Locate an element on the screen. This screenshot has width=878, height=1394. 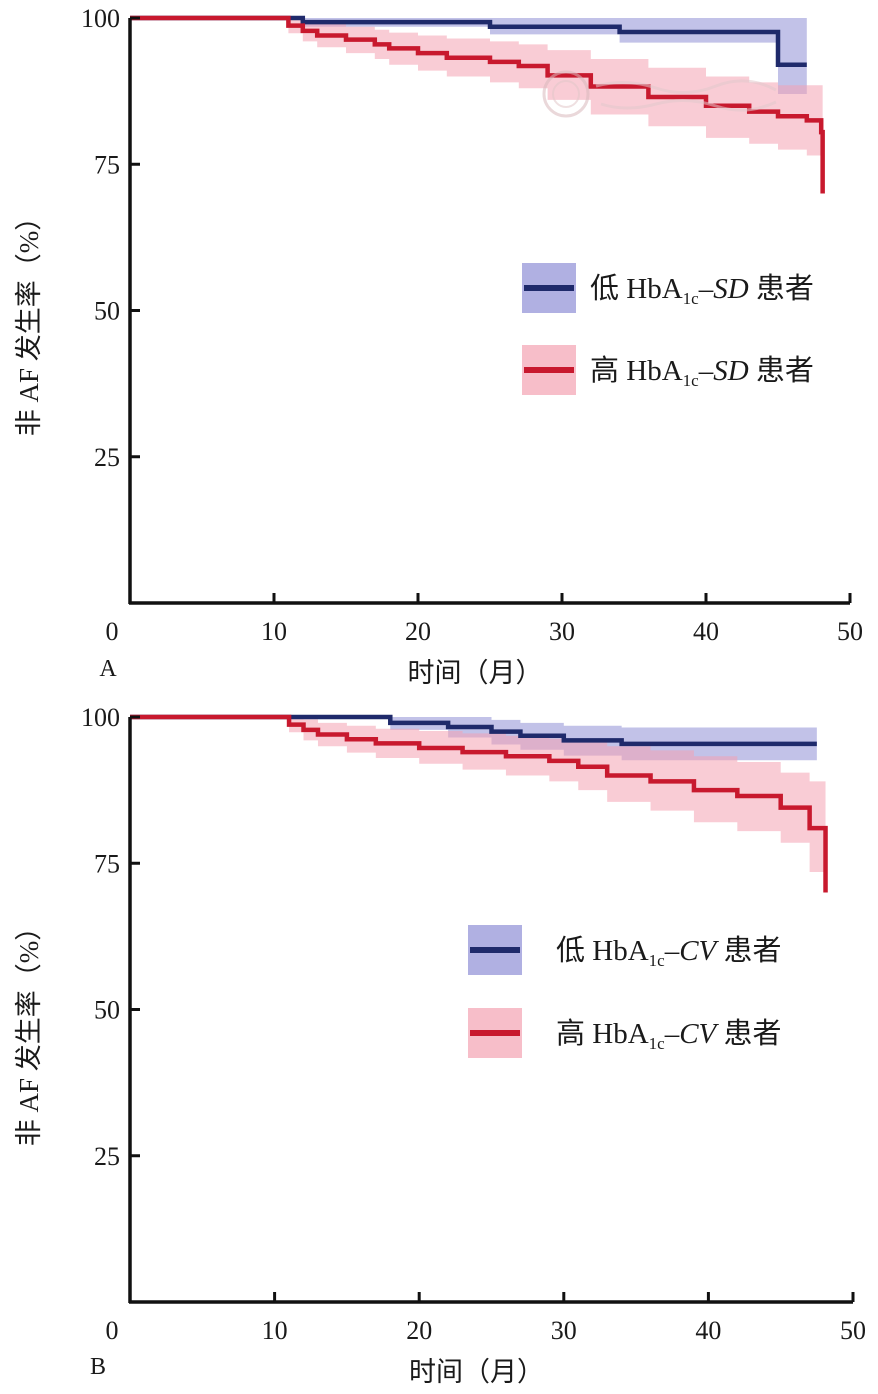
legend-item-low: 低 HbA1c–SD 患者 is located at coordinates (668, 288).